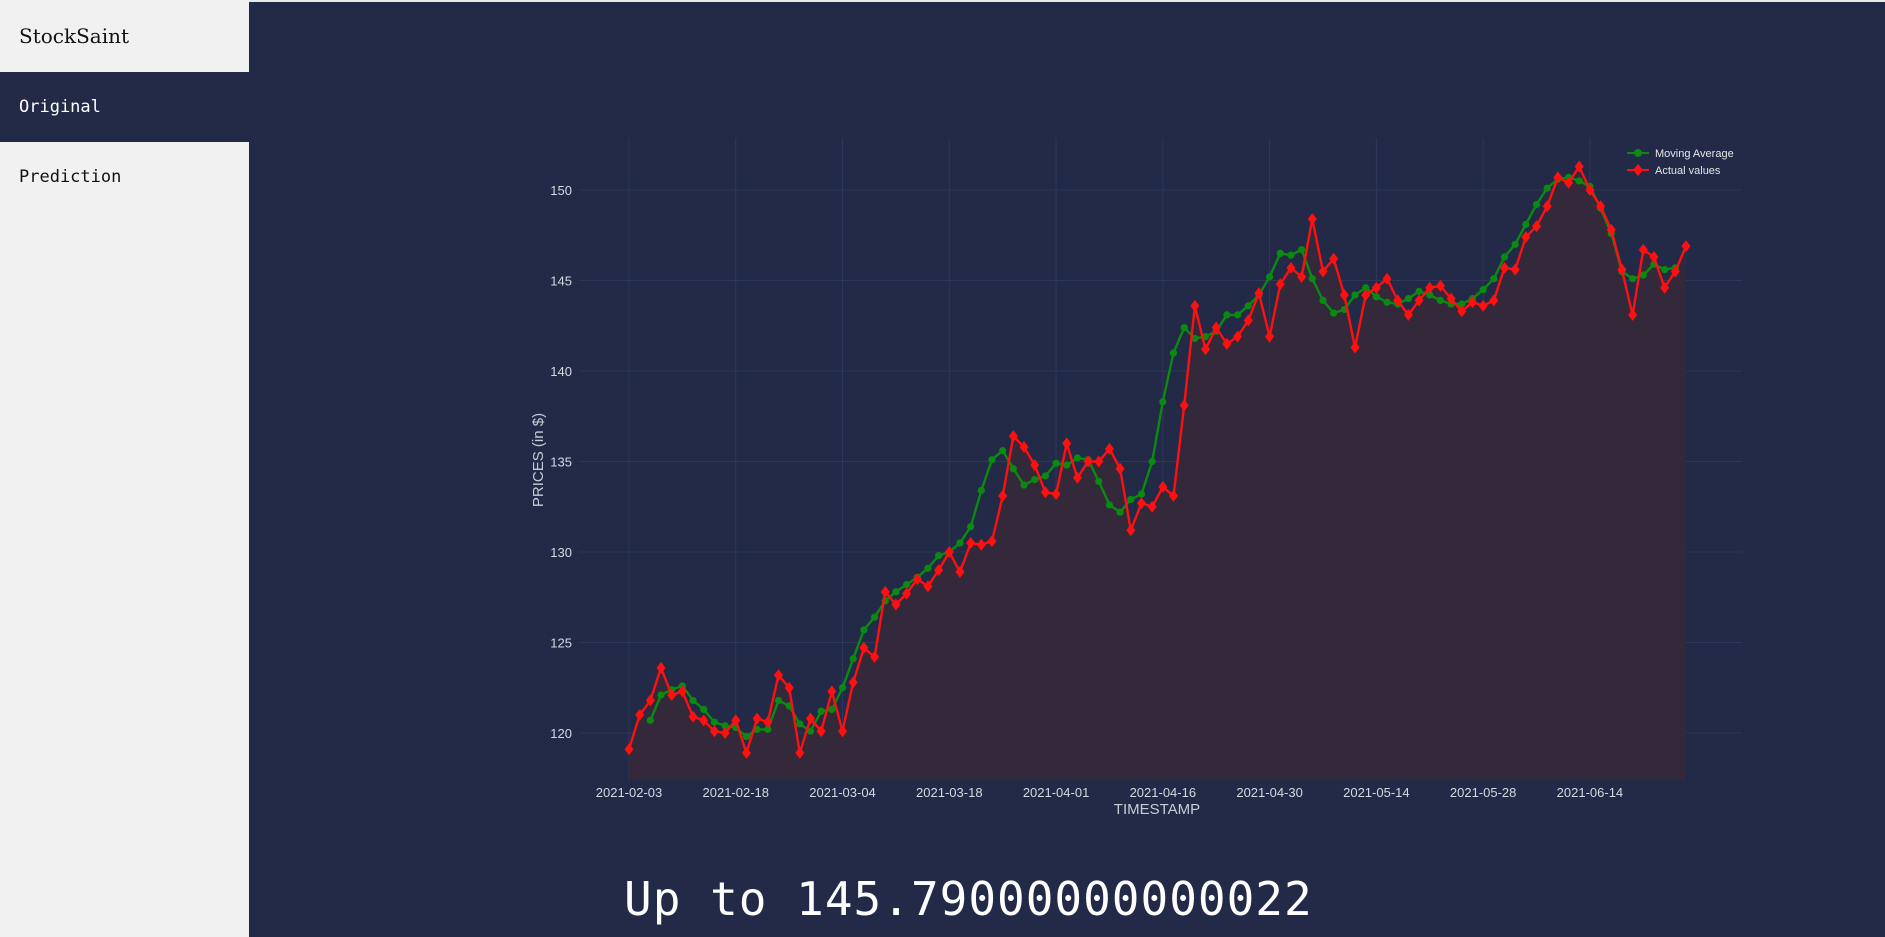 This screenshot has height=937, width=1885. I want to click on x-tick-label: 2021-04-30, so click(1269, 792).